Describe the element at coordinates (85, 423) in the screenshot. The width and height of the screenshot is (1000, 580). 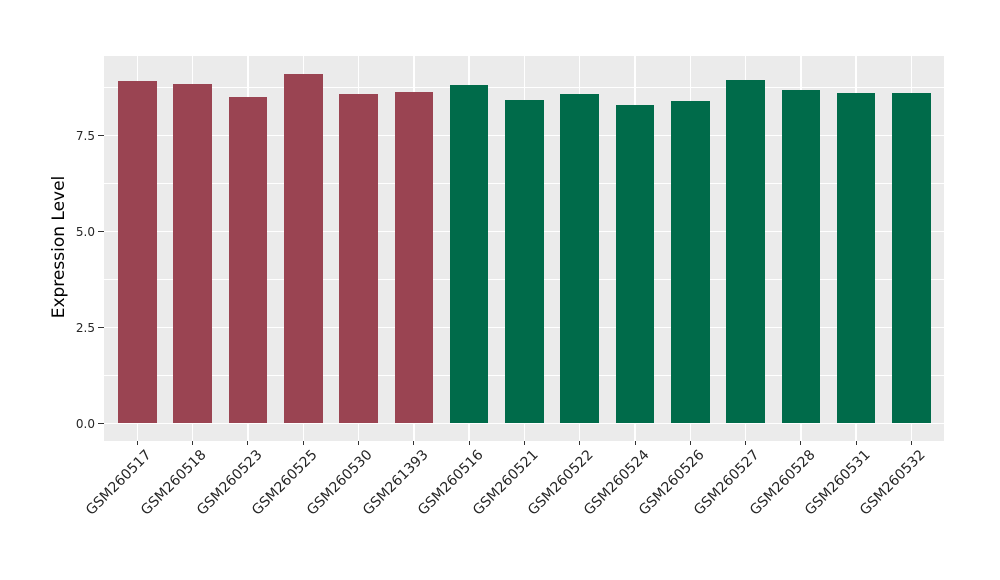
I see `y-tick-label: 0.0` at that location.